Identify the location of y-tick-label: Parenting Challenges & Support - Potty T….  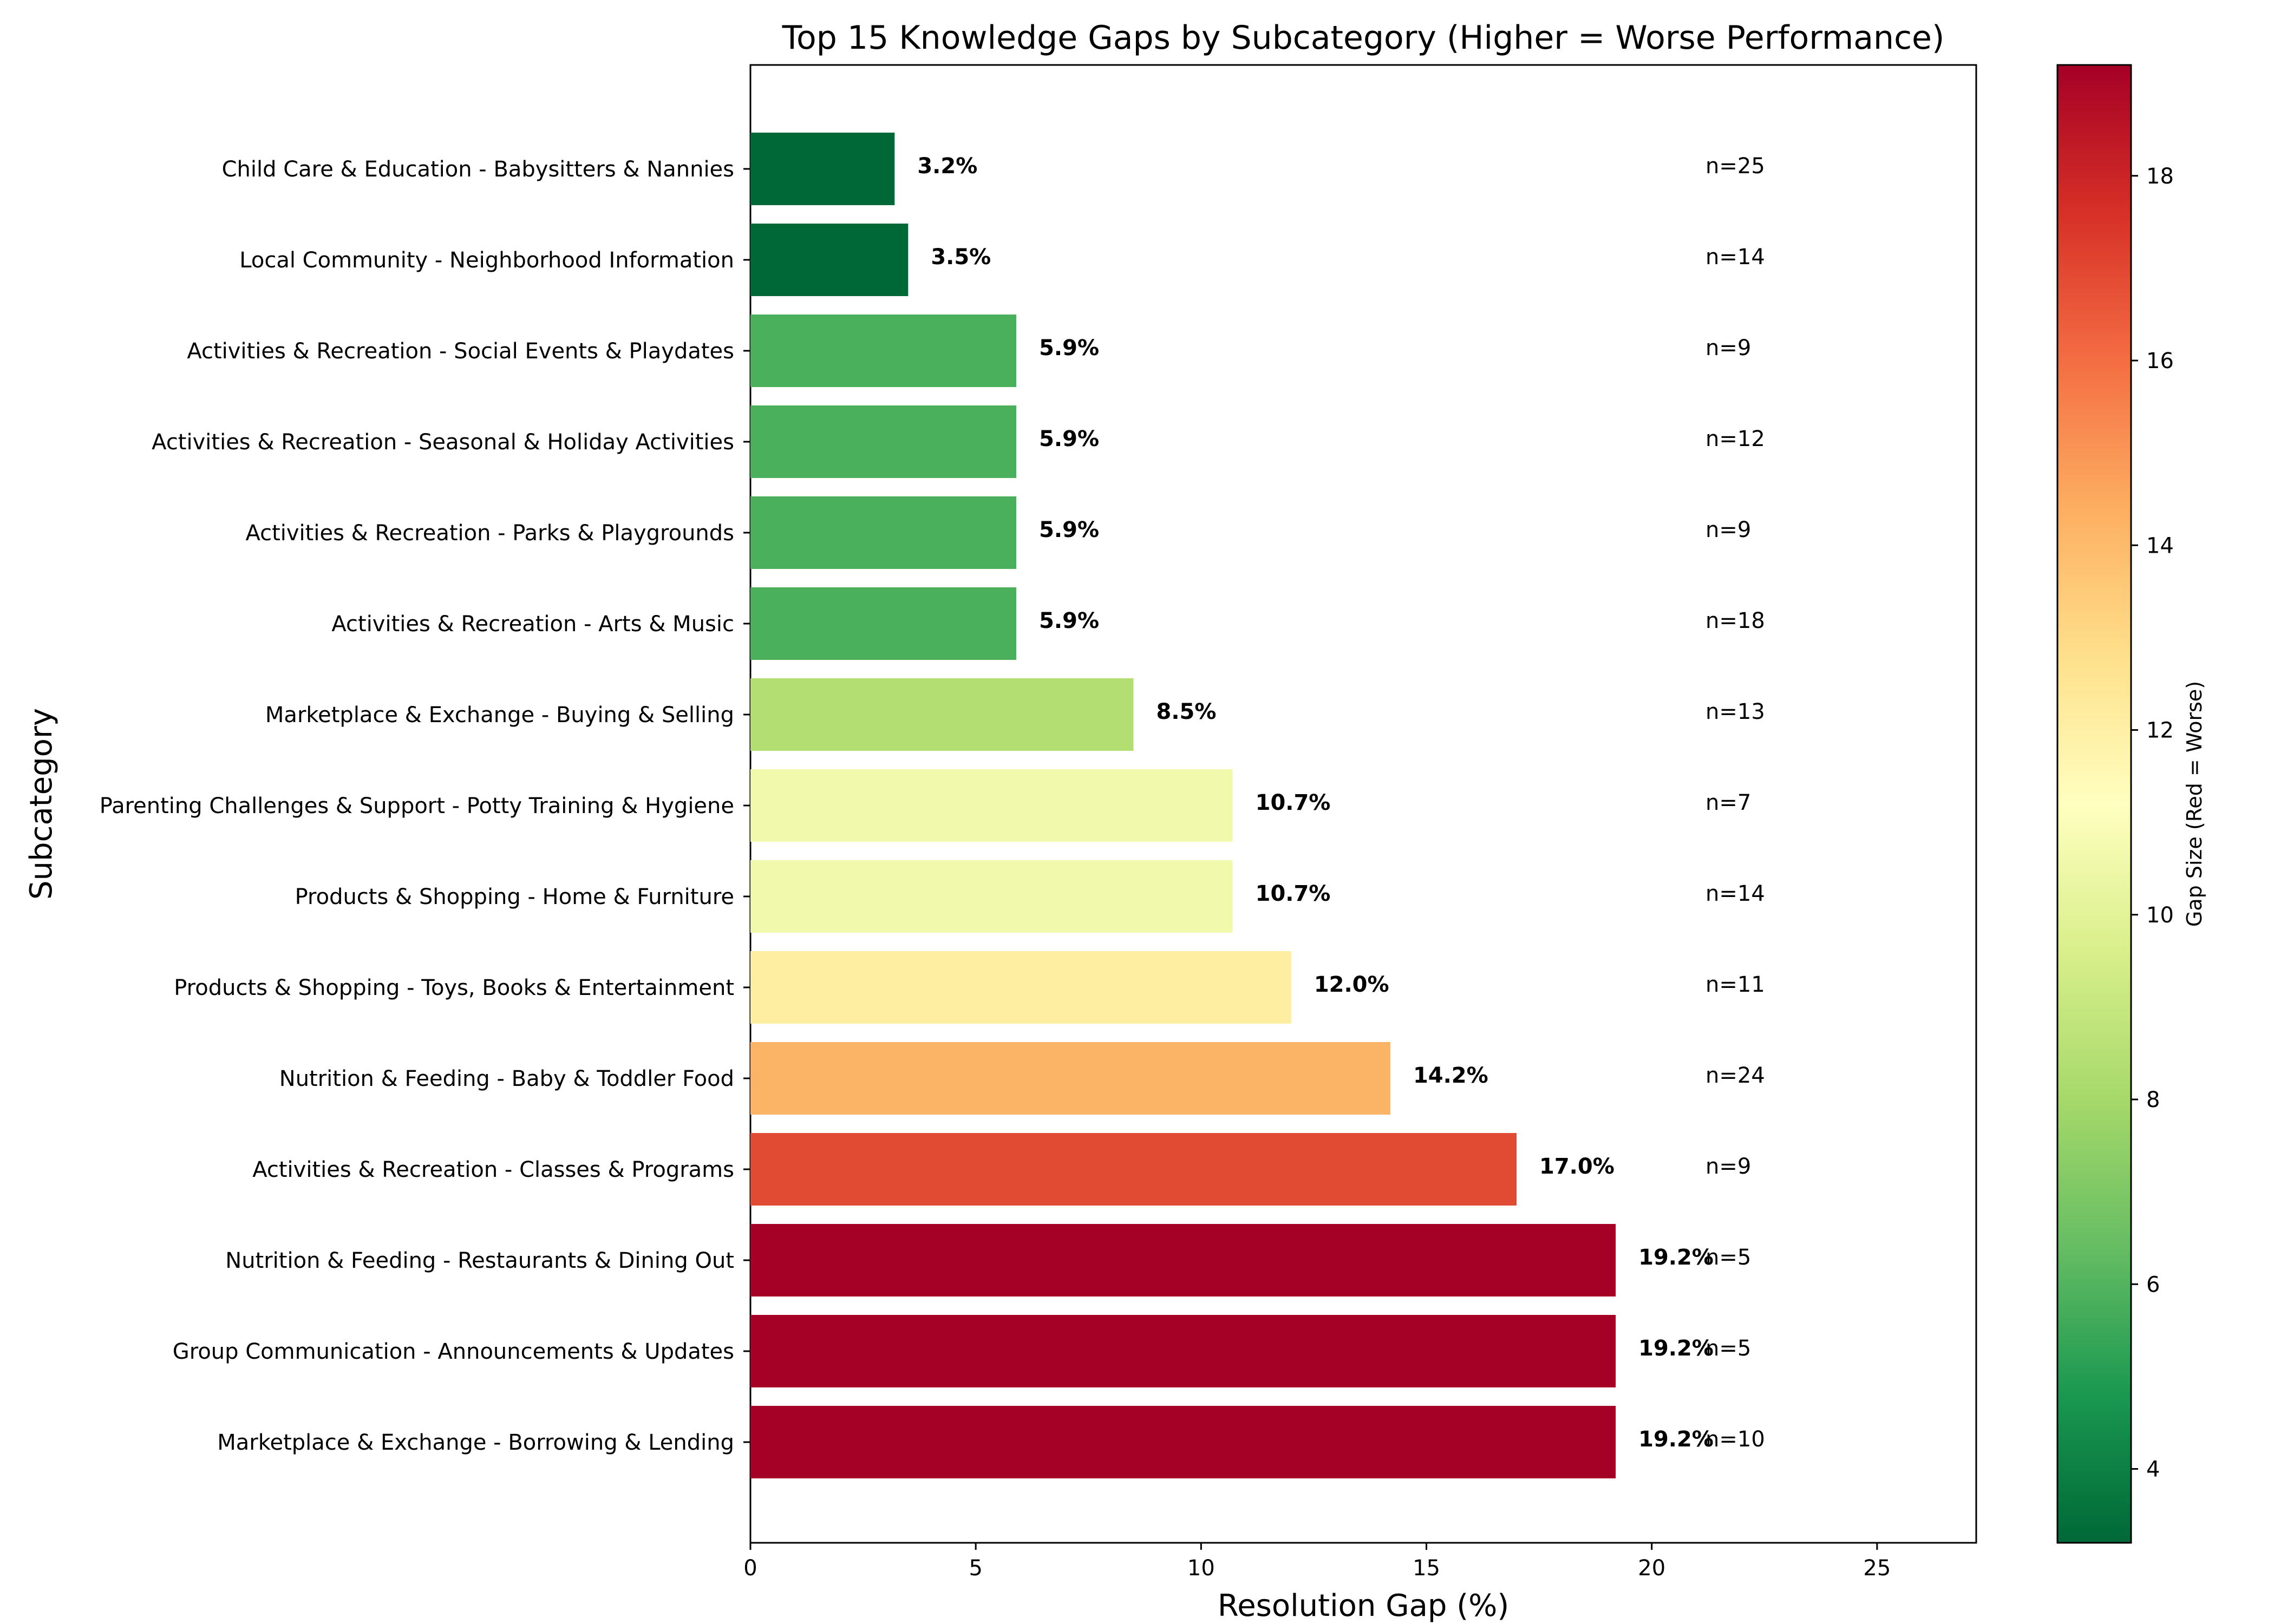
(417, 806).